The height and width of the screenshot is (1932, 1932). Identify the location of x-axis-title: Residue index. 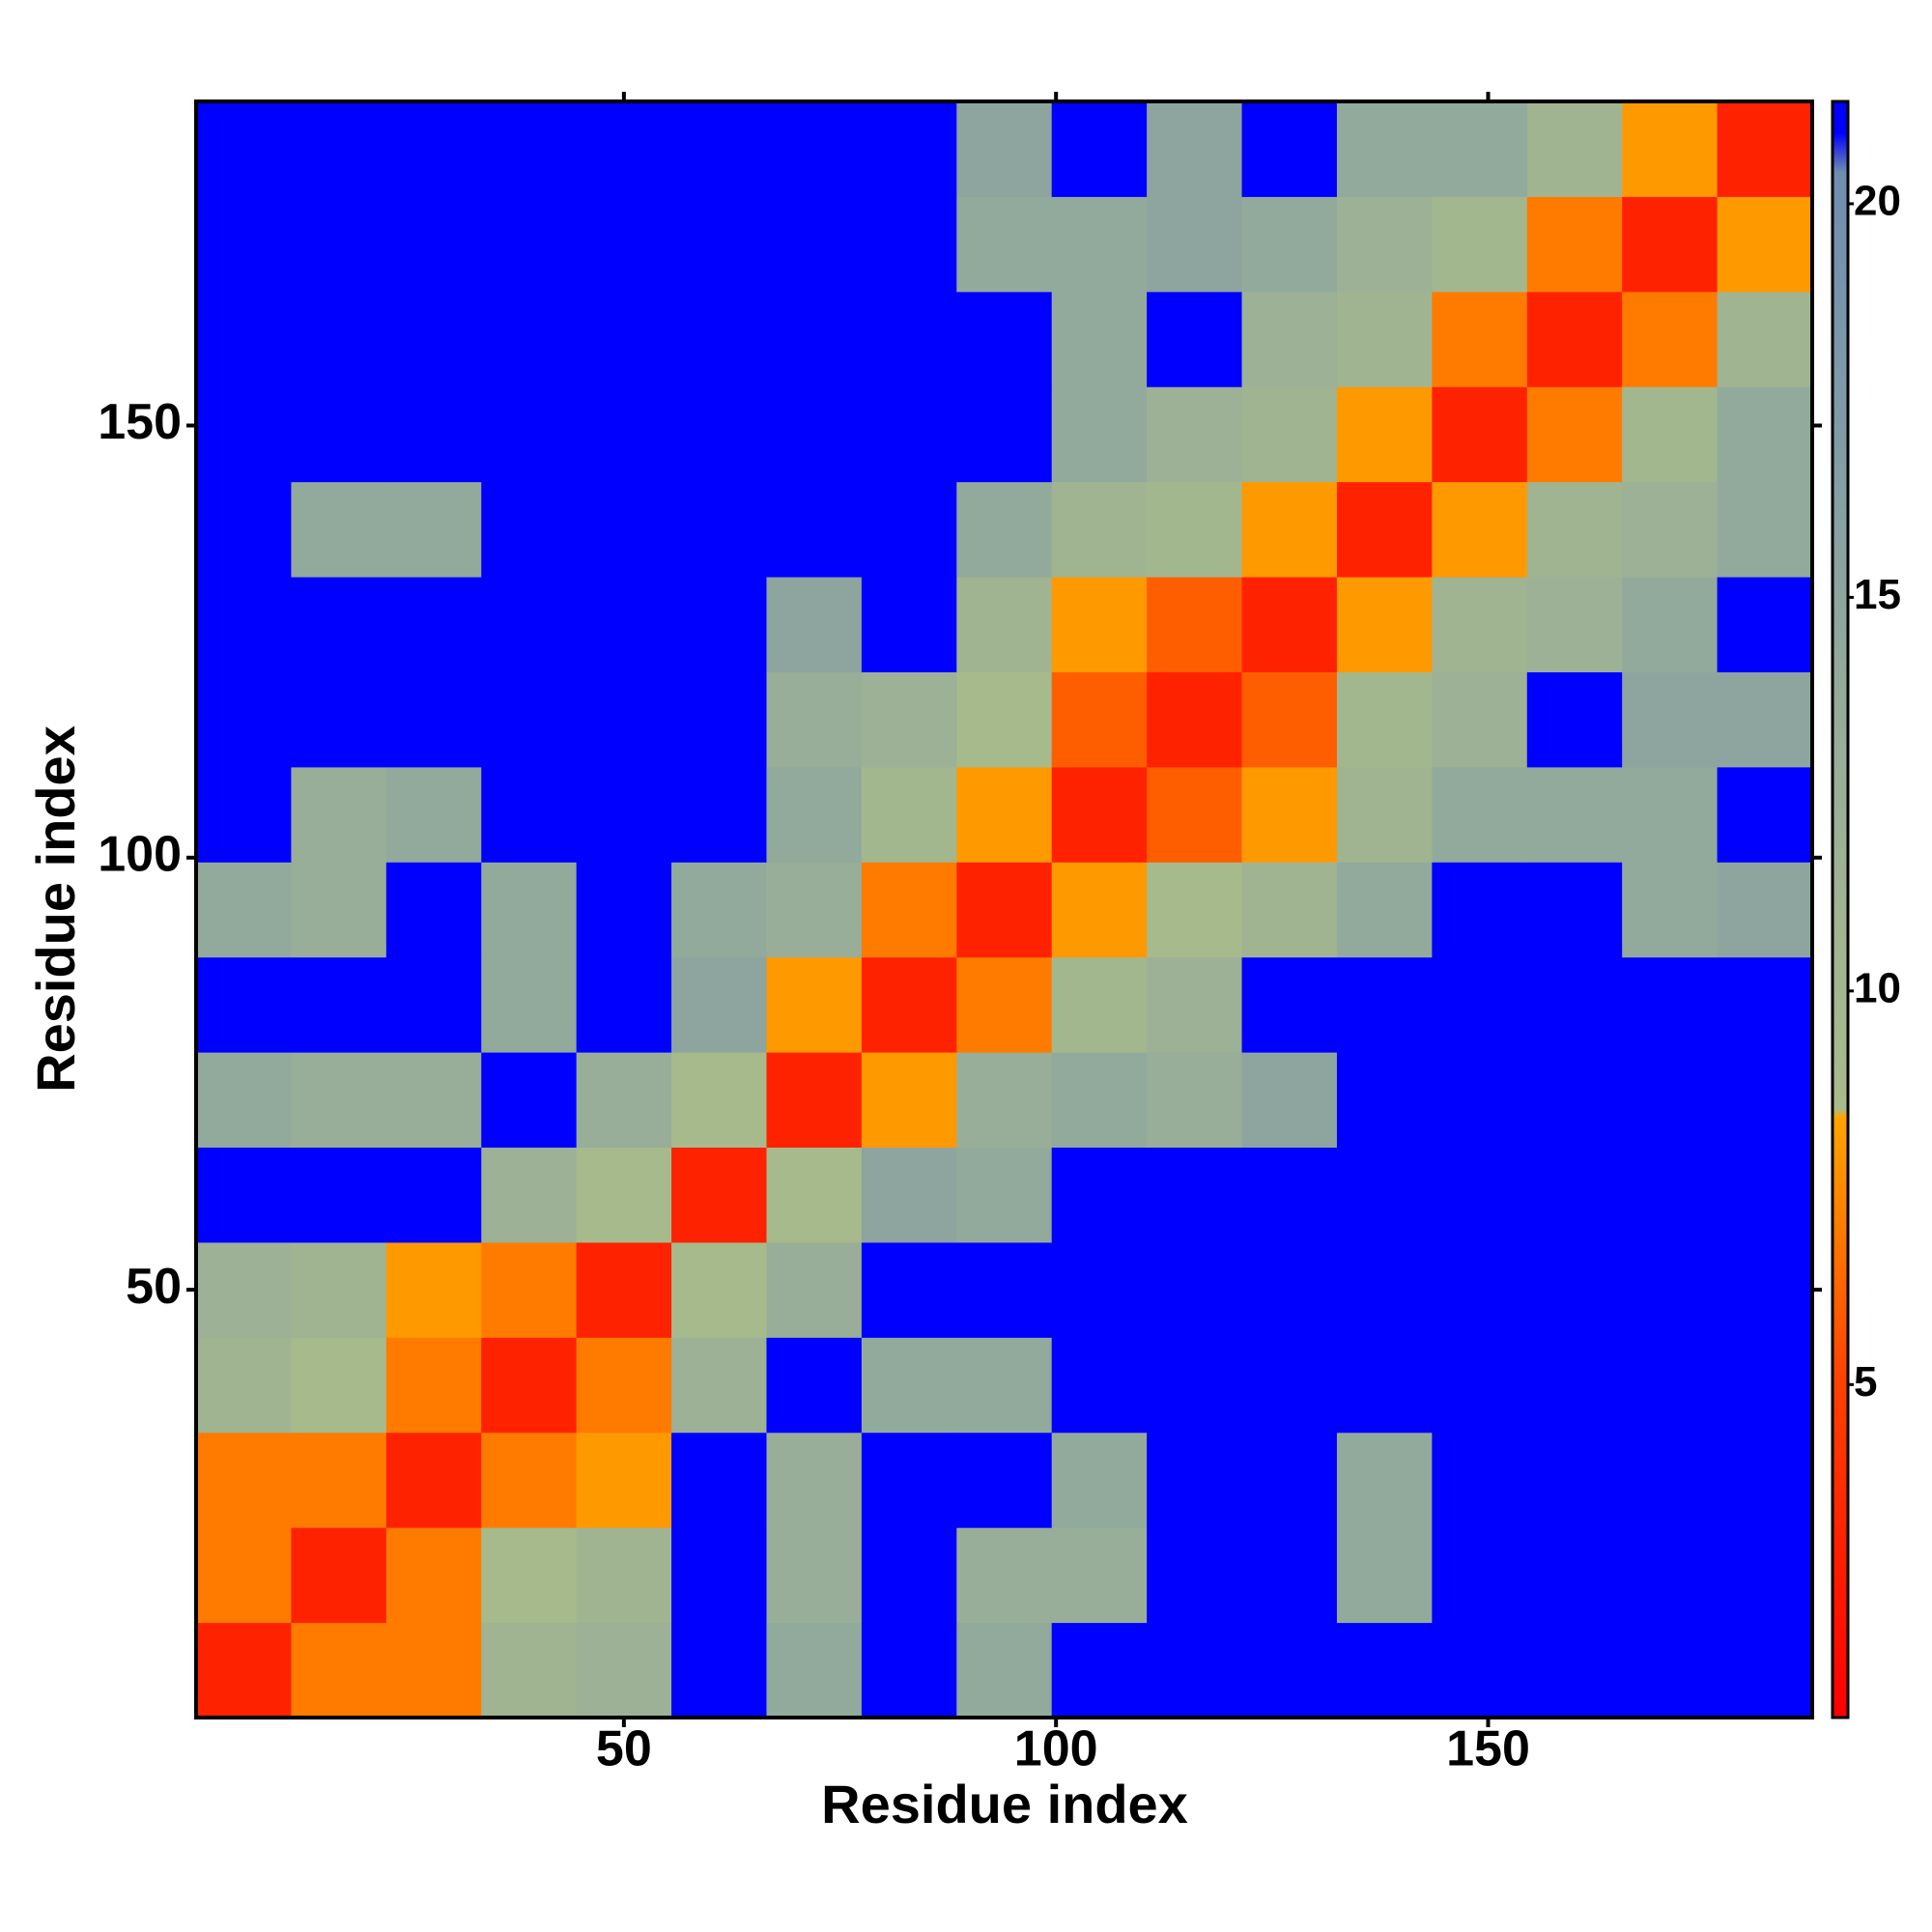
(1005, 1804).